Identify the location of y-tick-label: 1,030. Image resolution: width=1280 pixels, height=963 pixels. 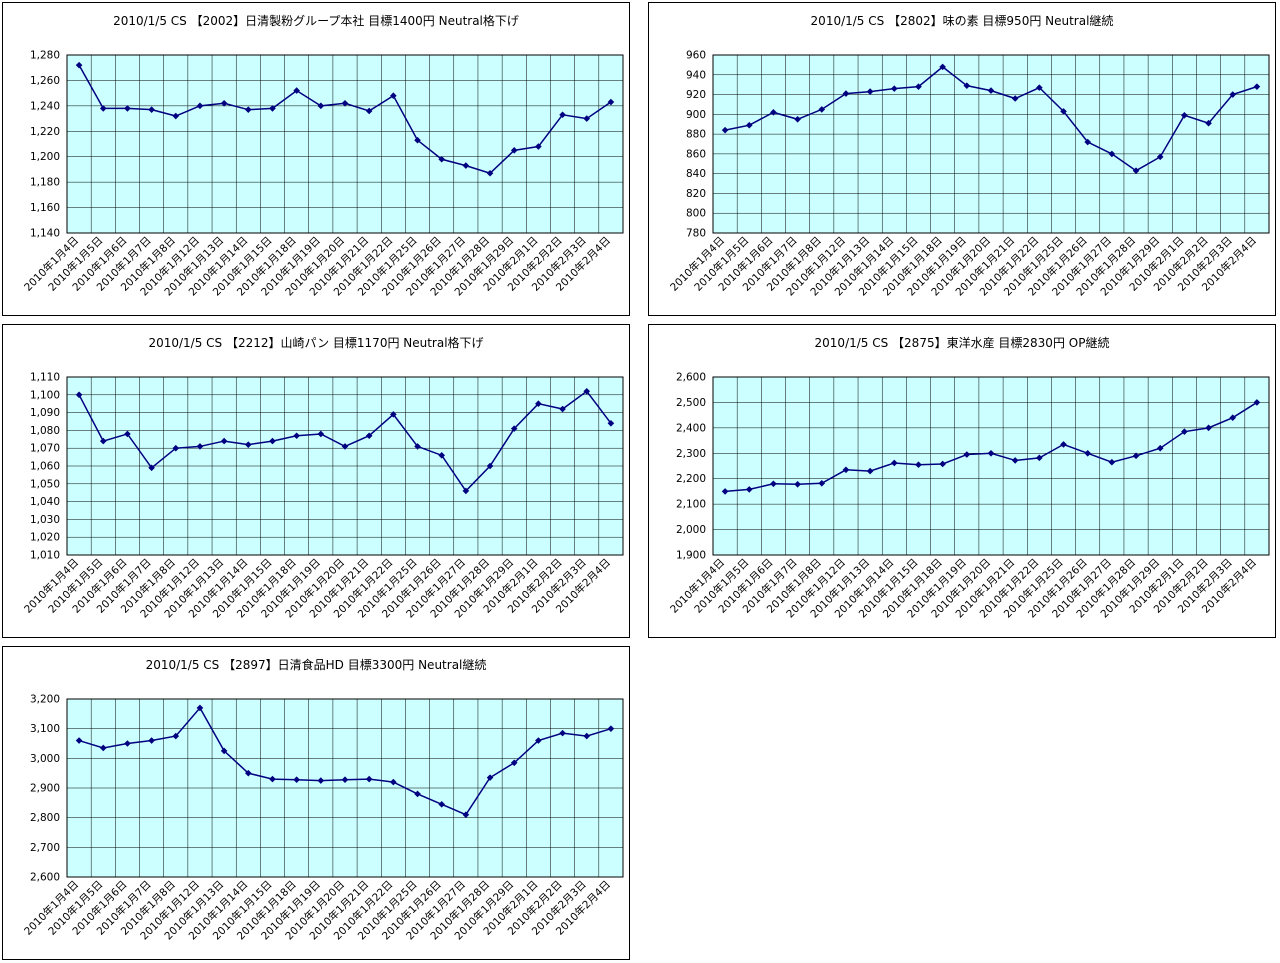
(45, 520).